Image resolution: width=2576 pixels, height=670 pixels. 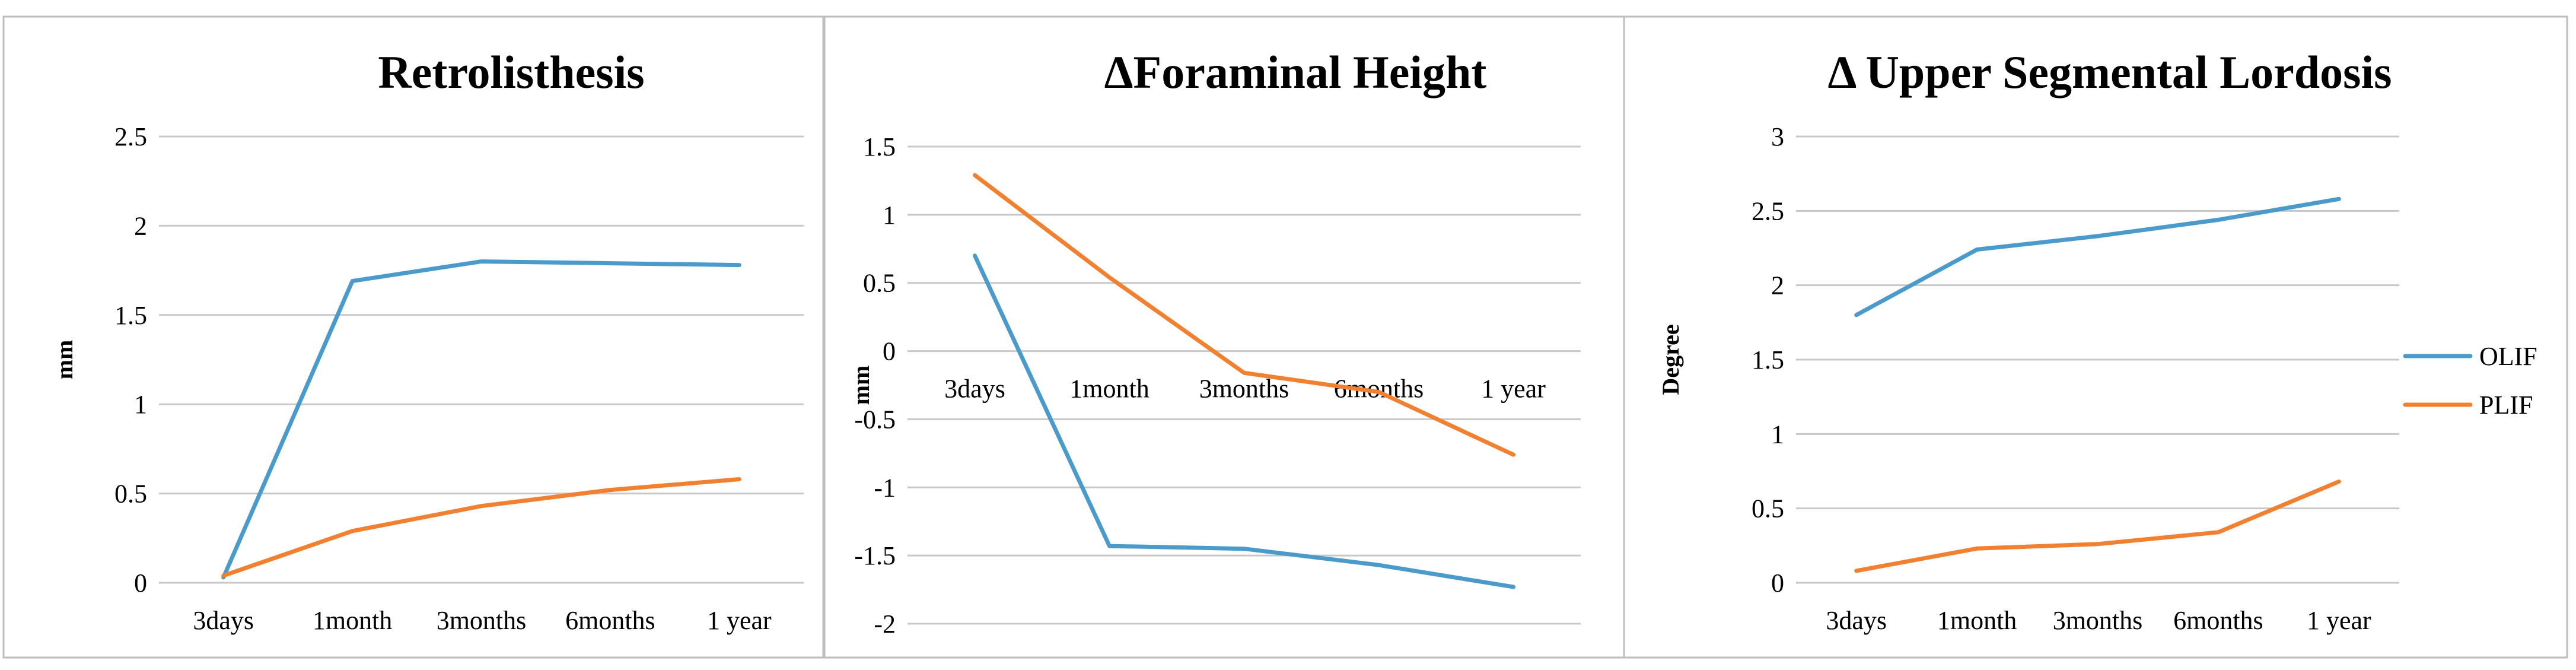 I want to click on legend-item-olif: OLIF, so click(x=2470, y=356).